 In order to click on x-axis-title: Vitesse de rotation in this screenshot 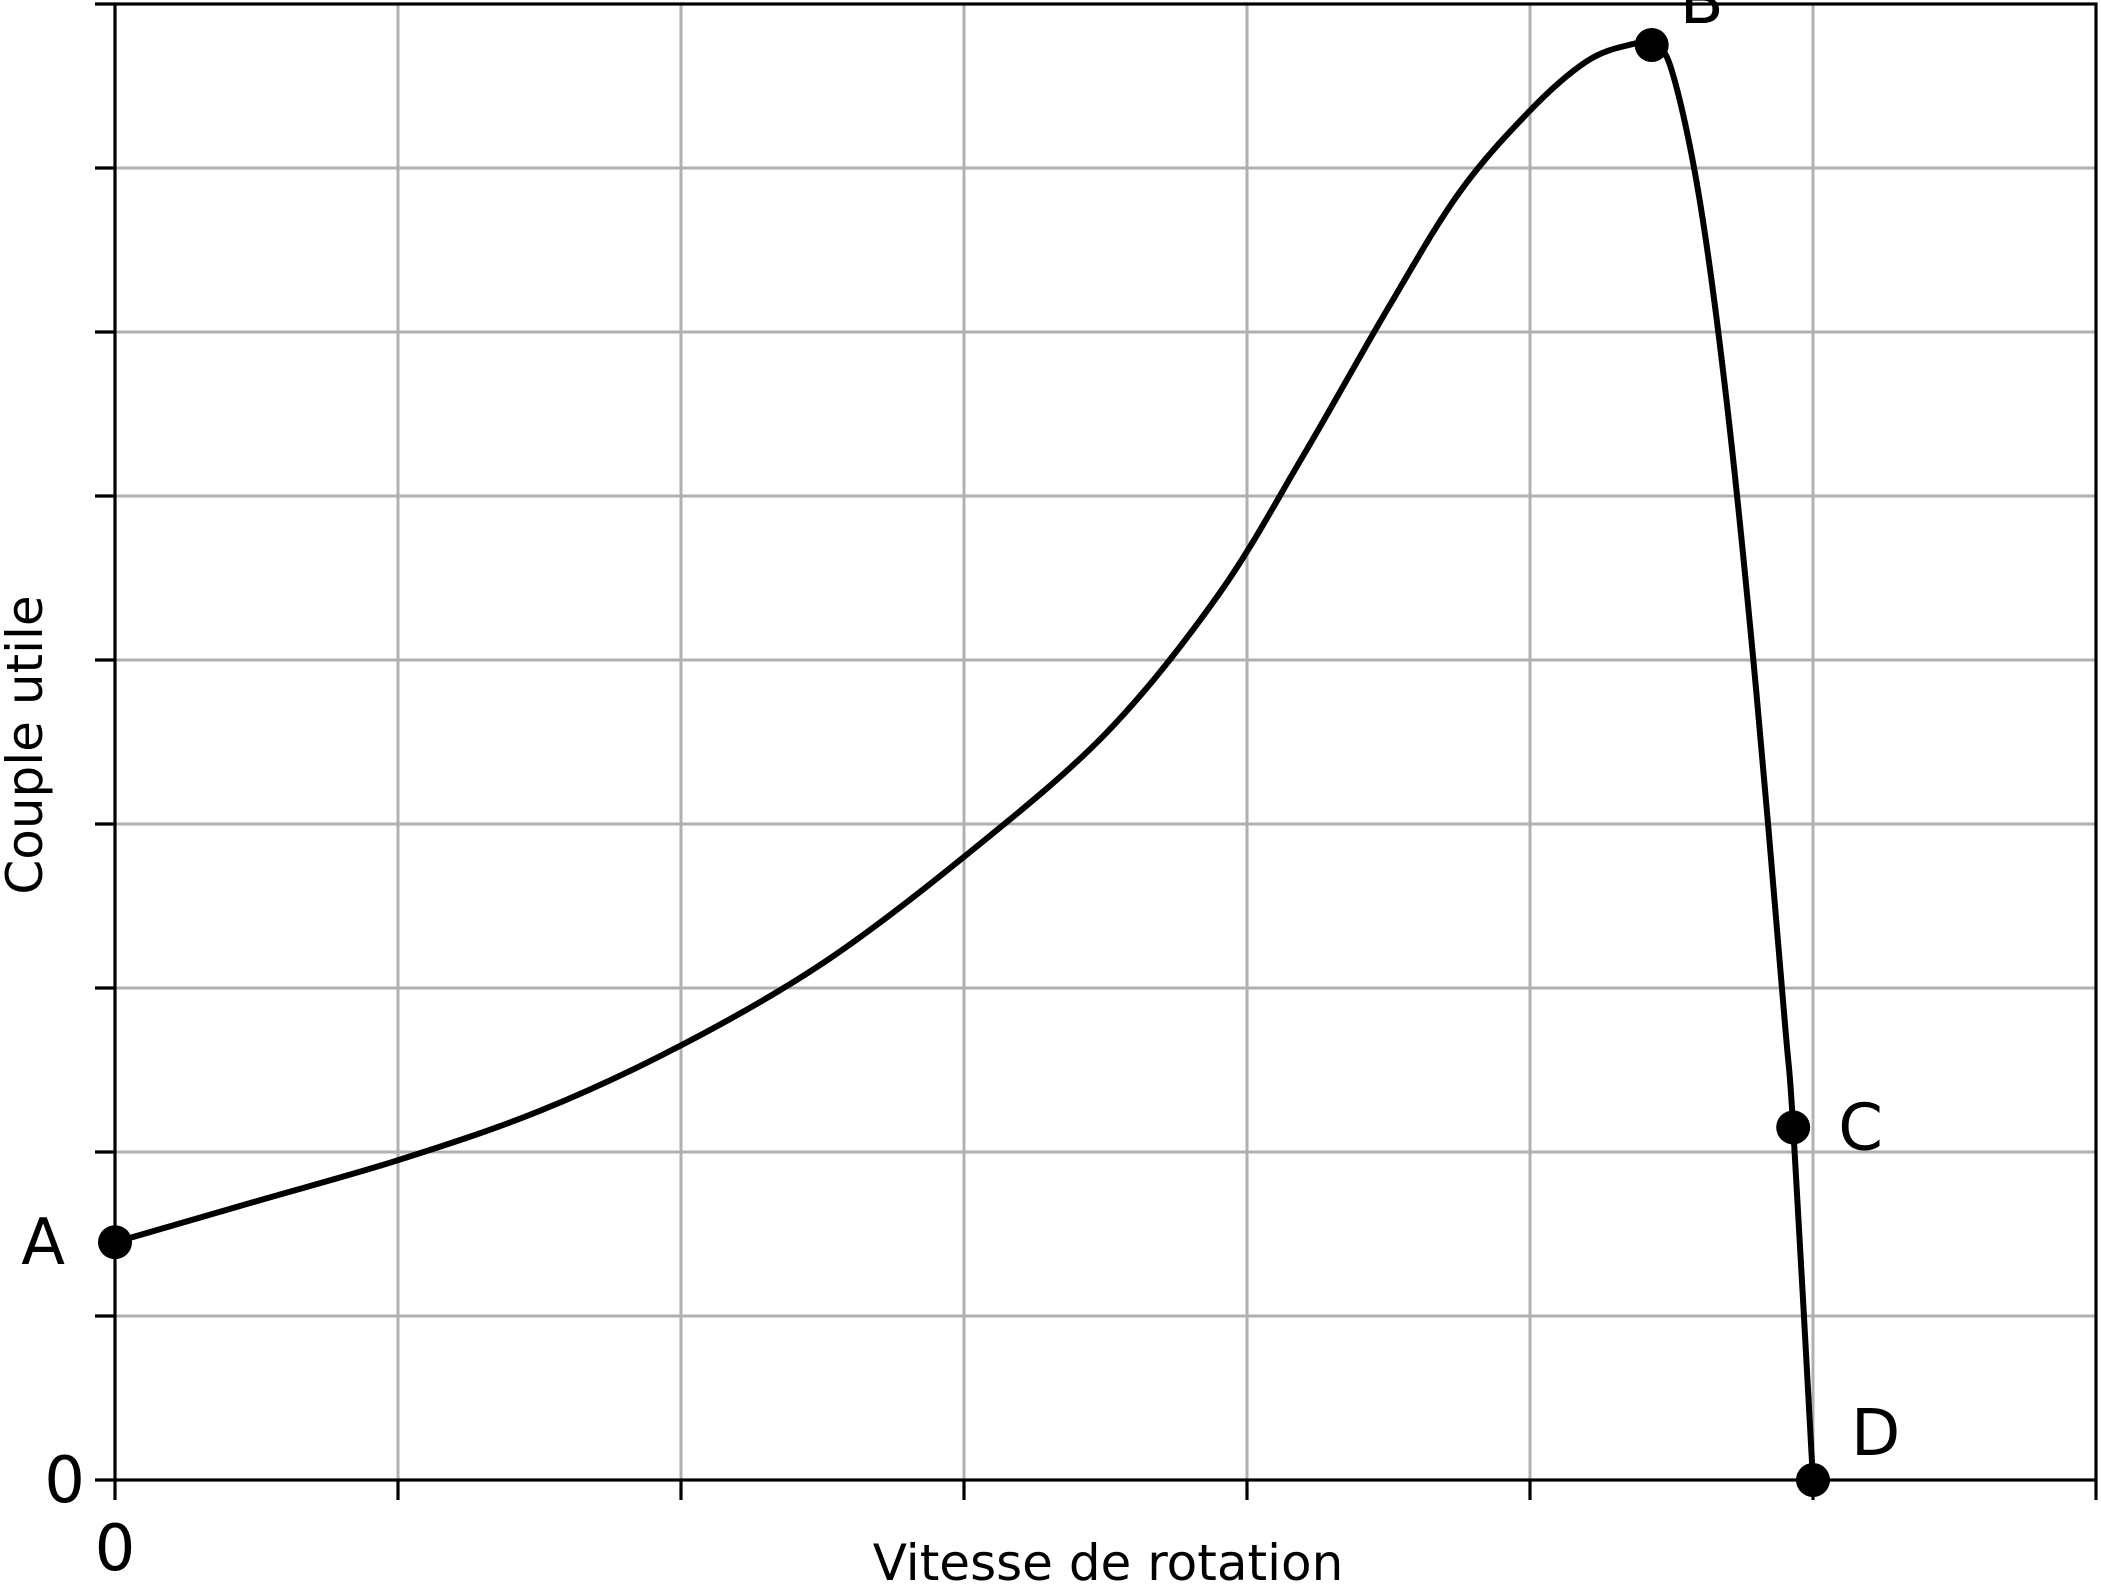, I will do `click(1108, 1559)`.